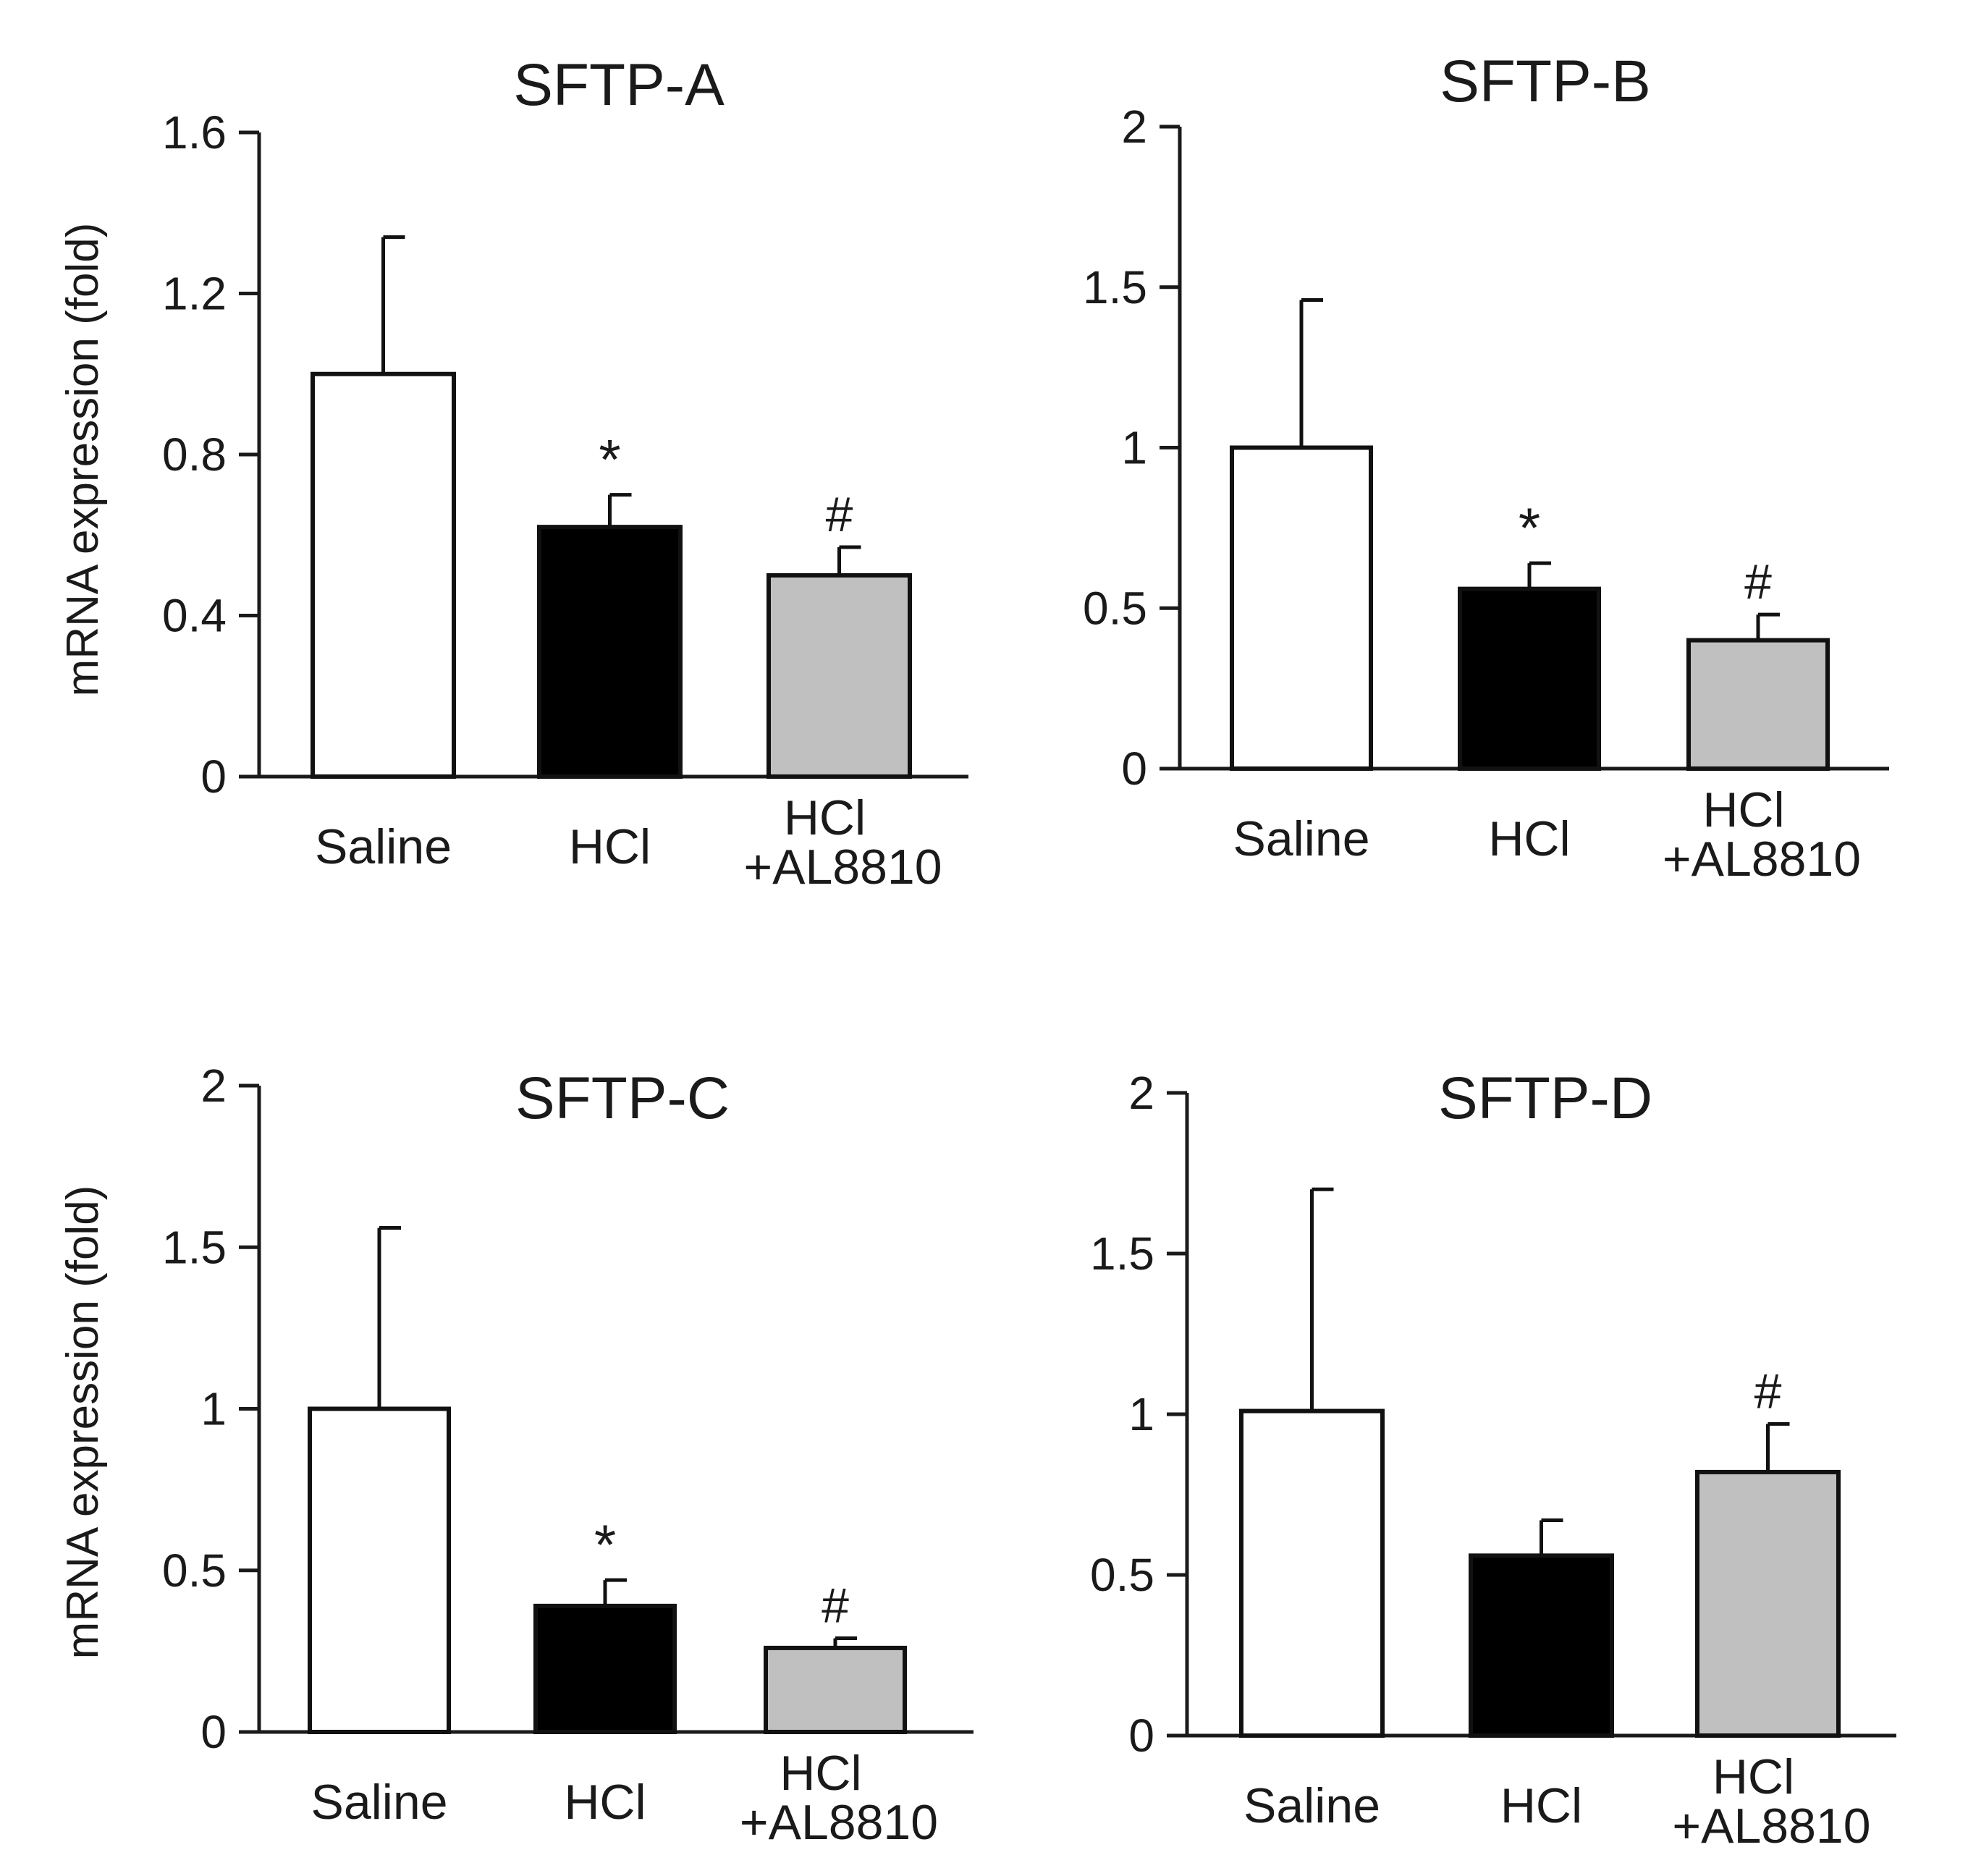 The height and width of the screenshot is (1876, 1968). Describe the element at coordinates (194, 132) in the screenshot. I see `y-tick-label: 1.6` at that location.